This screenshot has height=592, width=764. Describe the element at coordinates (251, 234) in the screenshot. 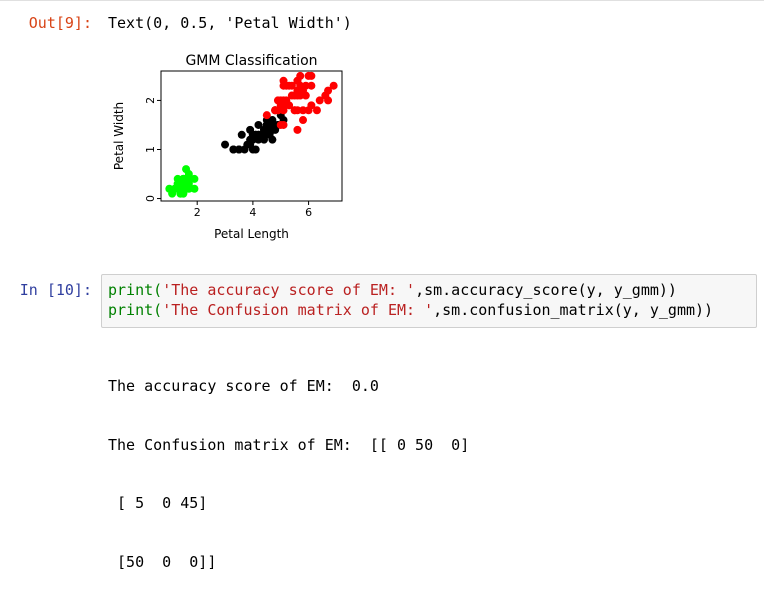

I see `x-axis-label: Petal Length` at that location.